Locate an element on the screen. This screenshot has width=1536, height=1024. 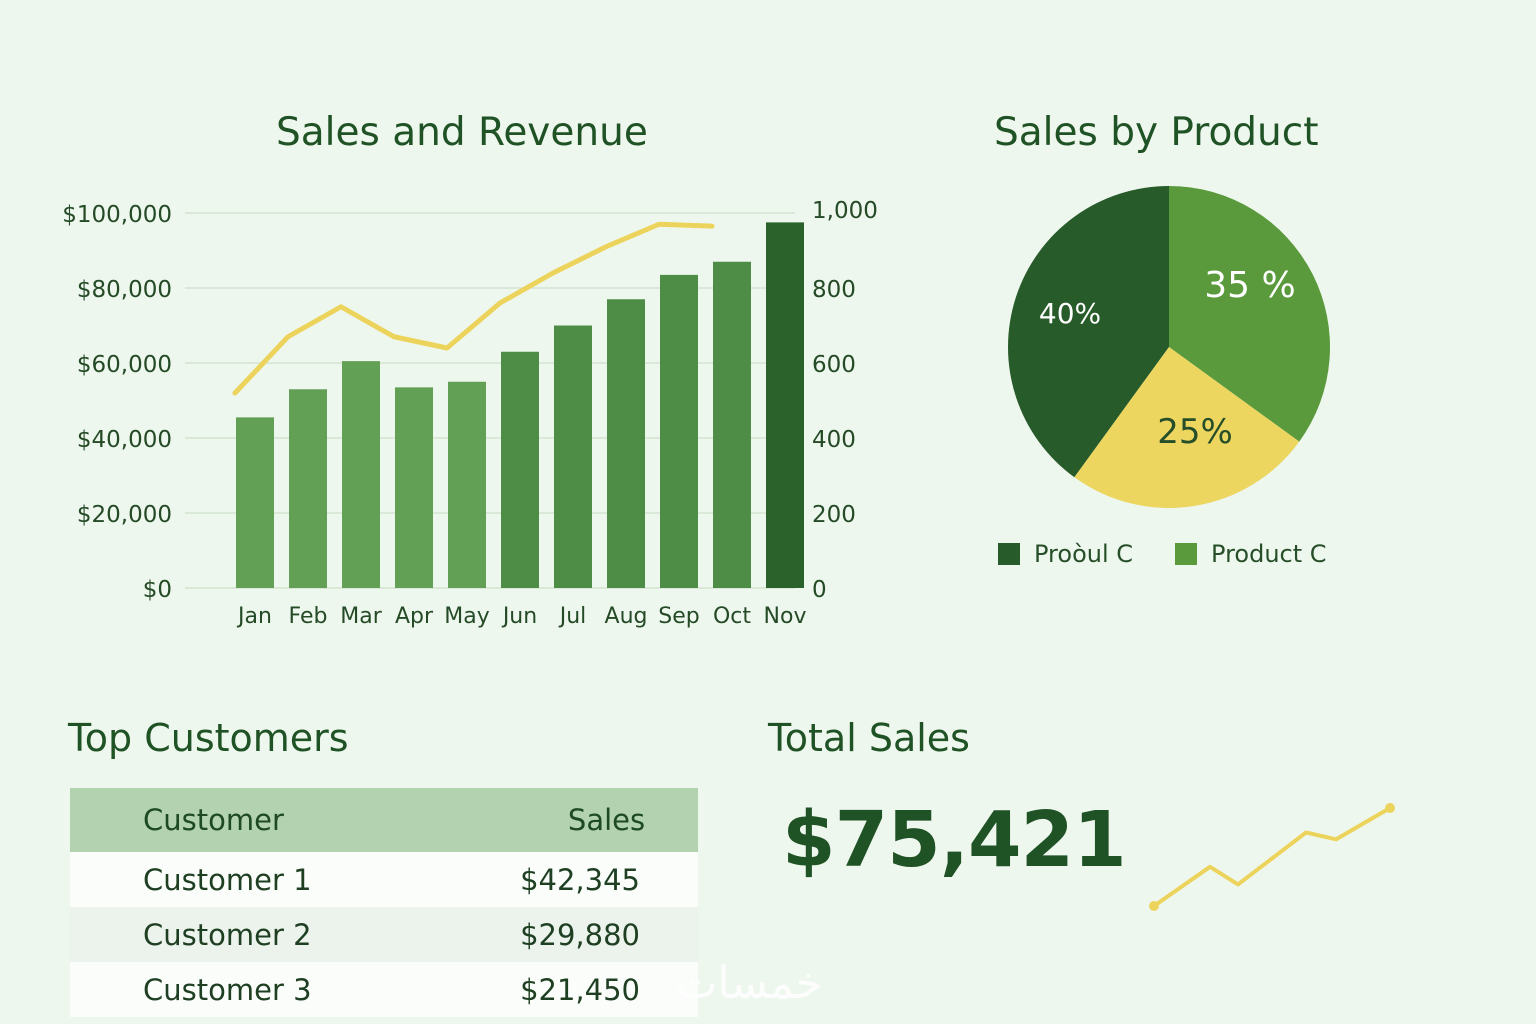
customer-sales: $21,450 is located at coordinates (580, 989).